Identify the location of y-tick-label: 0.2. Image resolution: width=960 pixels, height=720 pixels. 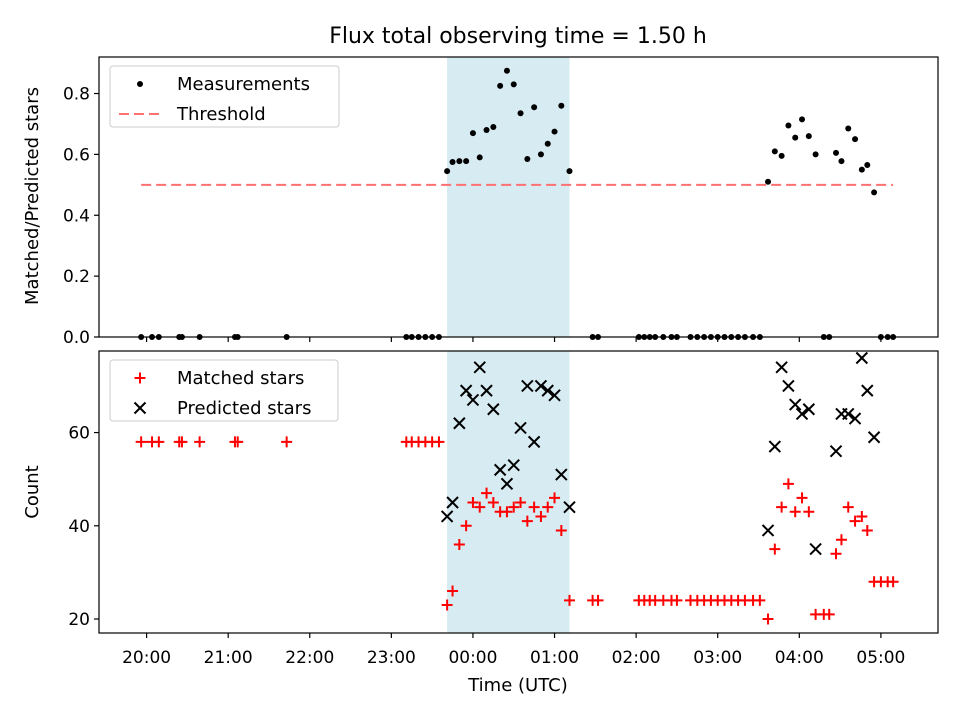
(76, 277).